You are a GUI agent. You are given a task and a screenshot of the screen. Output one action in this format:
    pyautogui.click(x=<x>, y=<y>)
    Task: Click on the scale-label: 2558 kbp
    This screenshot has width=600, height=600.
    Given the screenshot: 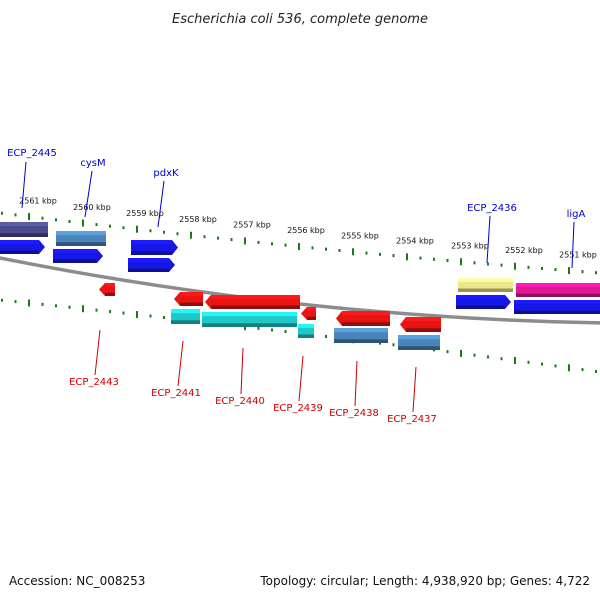 What is the action you would take?
    pyautogui.click(x=198, y=219)
    